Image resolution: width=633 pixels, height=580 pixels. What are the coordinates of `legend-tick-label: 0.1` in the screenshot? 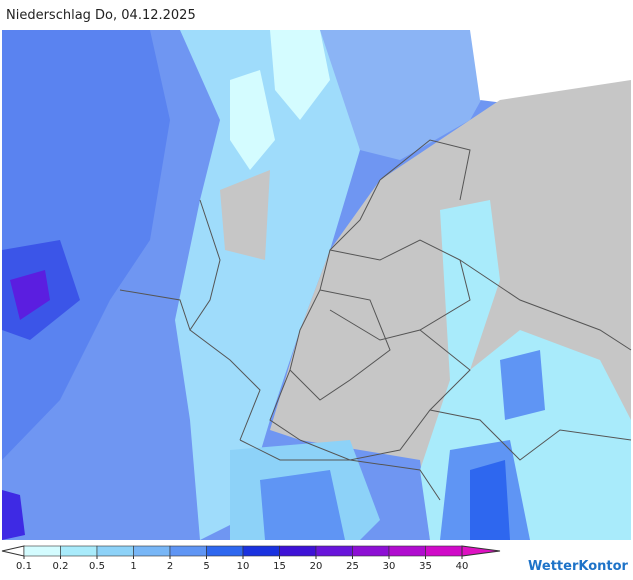 It's located at (24, 566).